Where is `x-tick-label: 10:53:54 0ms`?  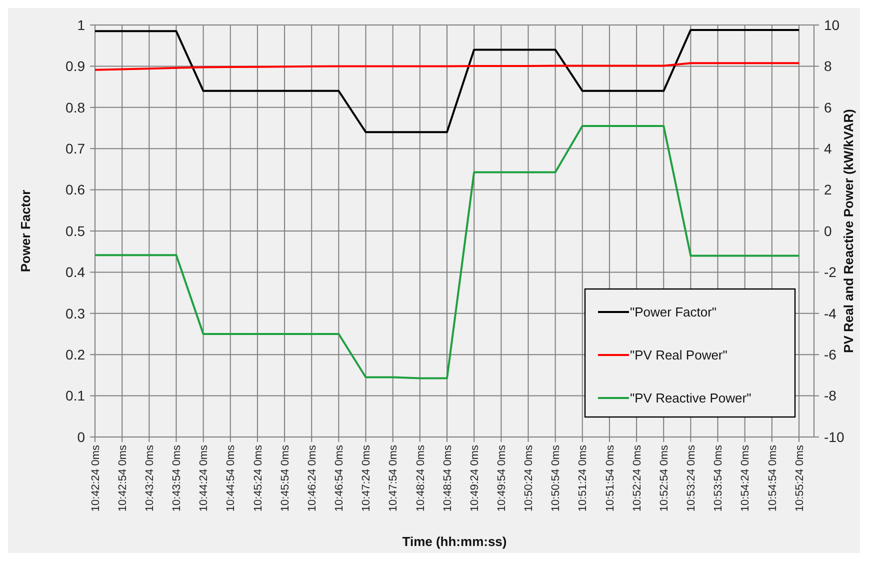
x-tick-label: 10:53:54 0ms is located at coordinates (718, 478).